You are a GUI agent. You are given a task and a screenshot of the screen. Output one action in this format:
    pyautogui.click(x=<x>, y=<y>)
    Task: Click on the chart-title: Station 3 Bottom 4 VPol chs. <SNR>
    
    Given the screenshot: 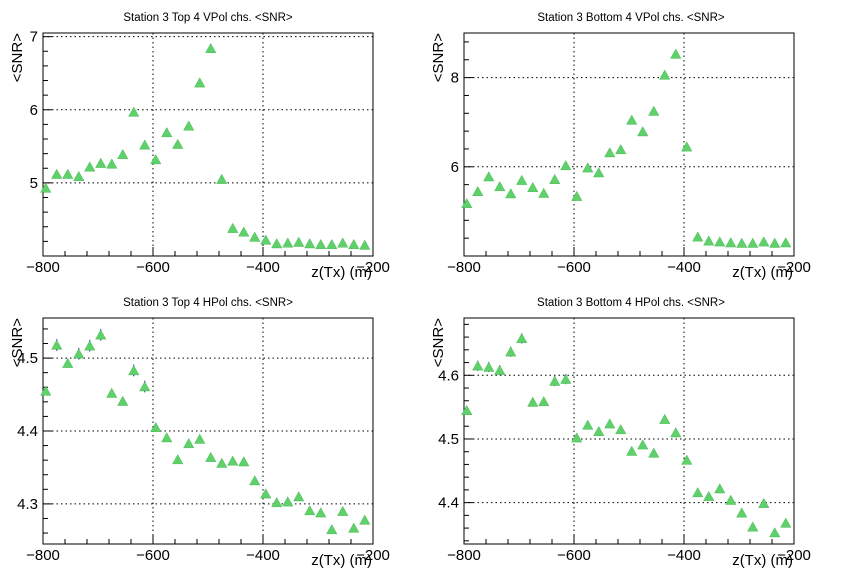 What is the action you would take?
    pyautogui.click(x=631, y=18)
    